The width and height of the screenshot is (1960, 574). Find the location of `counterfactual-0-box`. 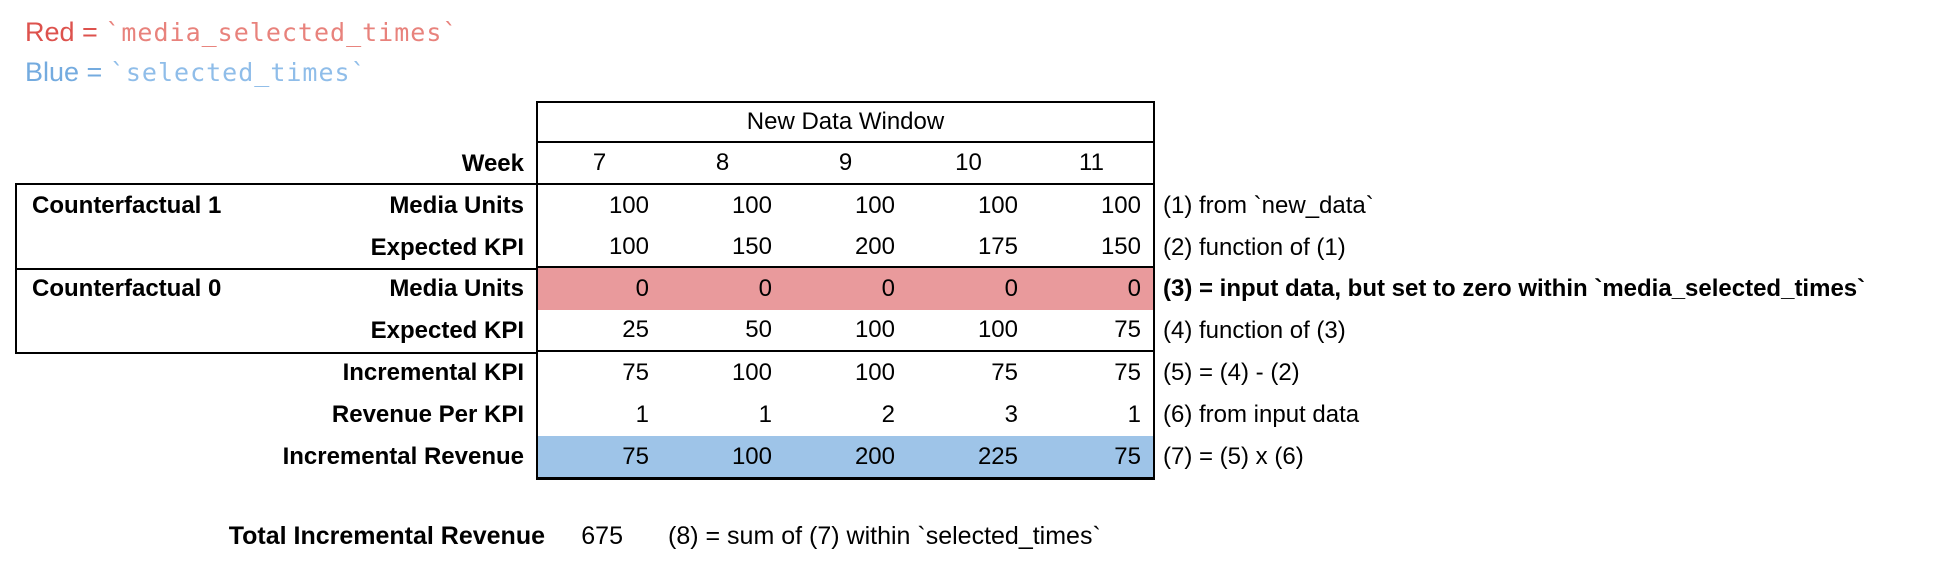

counterfactual-0-box is located at coordinates (276, 311).